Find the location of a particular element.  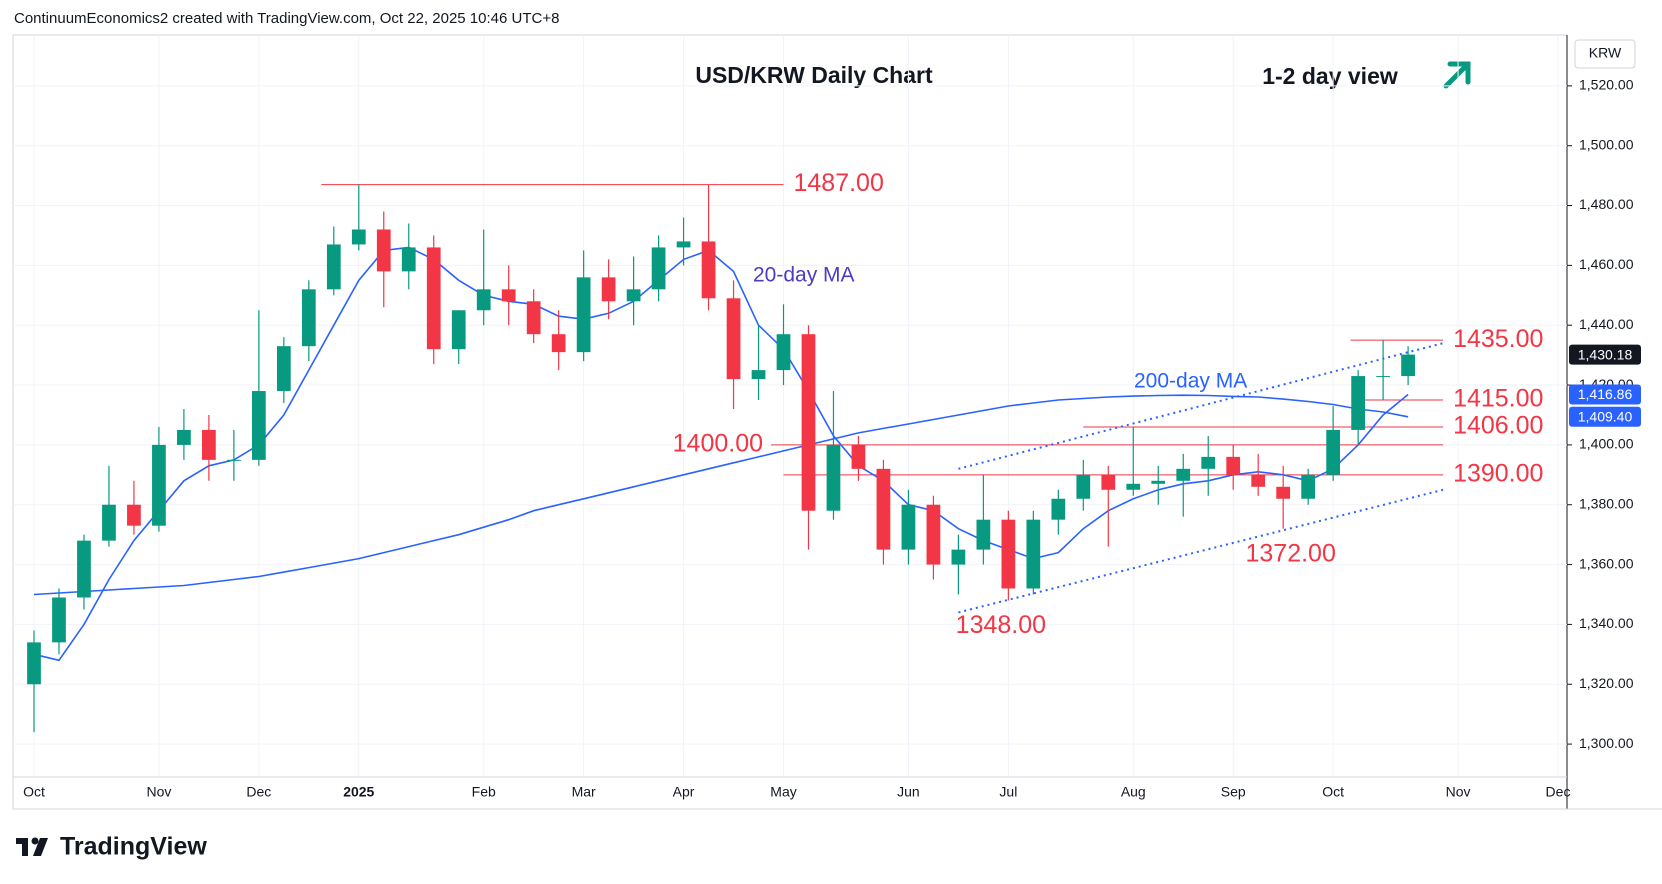

level-label: 1415.00 is located at coordinates (1498, 399).